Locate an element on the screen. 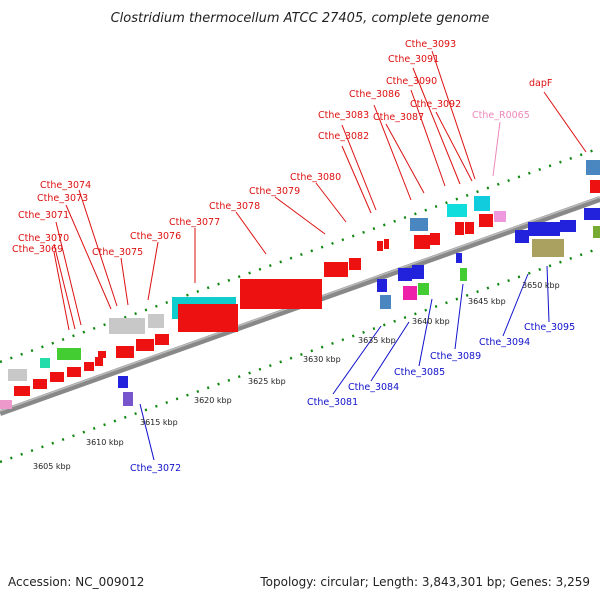  gene-label: Cthe_3076 is located at coordinates (155, 236).